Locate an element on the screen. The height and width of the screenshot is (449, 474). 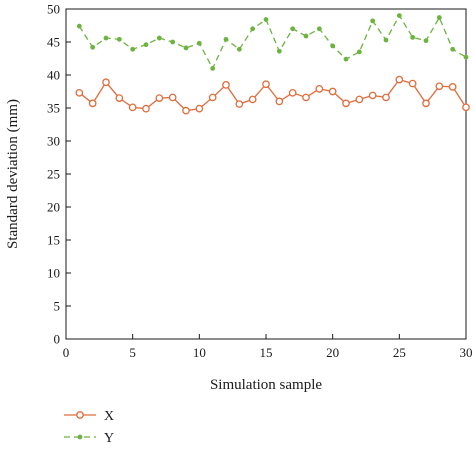
y-tick-label: 20 is located at coordinates (53, 207).